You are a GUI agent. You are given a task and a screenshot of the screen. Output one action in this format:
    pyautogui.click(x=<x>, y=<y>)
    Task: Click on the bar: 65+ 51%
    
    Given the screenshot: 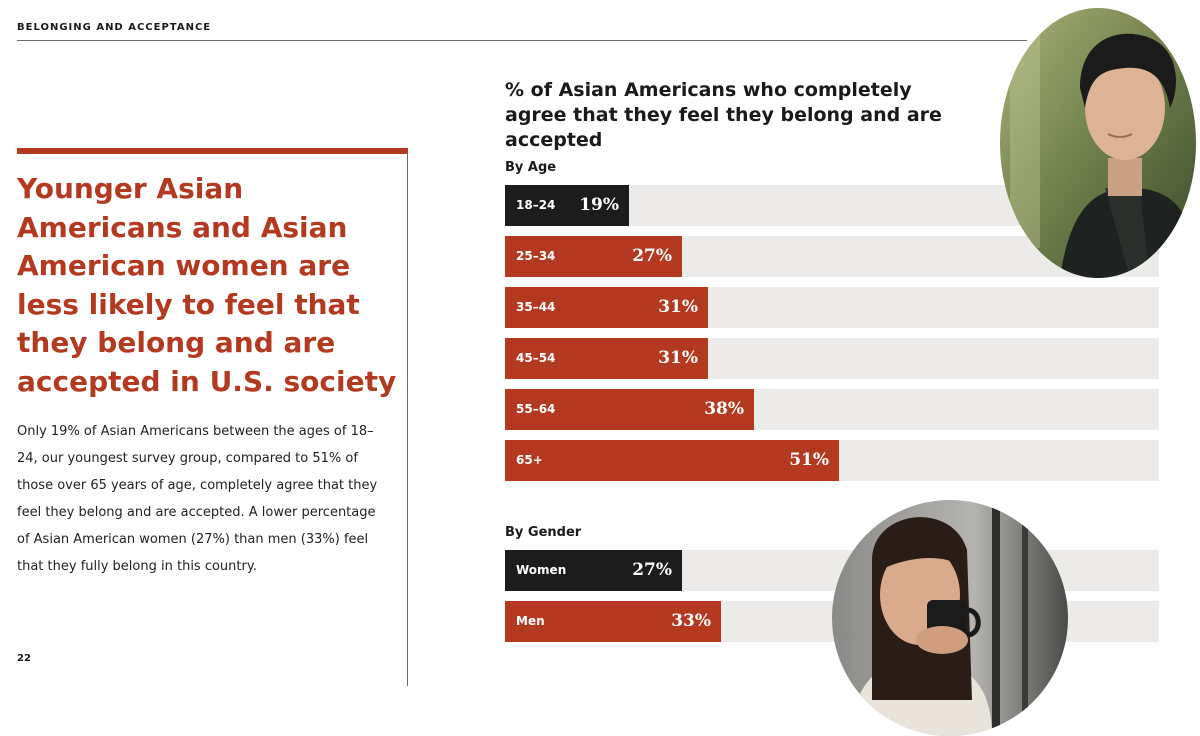 What is the action you would take?
    pyautogui.click(x=672, y=460)
    